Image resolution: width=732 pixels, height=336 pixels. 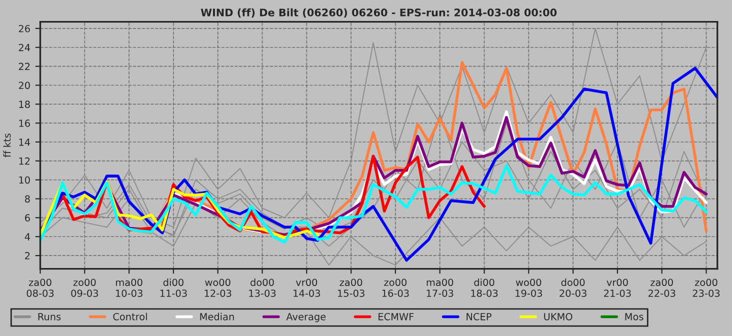 I want to click on y-tick-label: 18, so click(x=24, y=104).